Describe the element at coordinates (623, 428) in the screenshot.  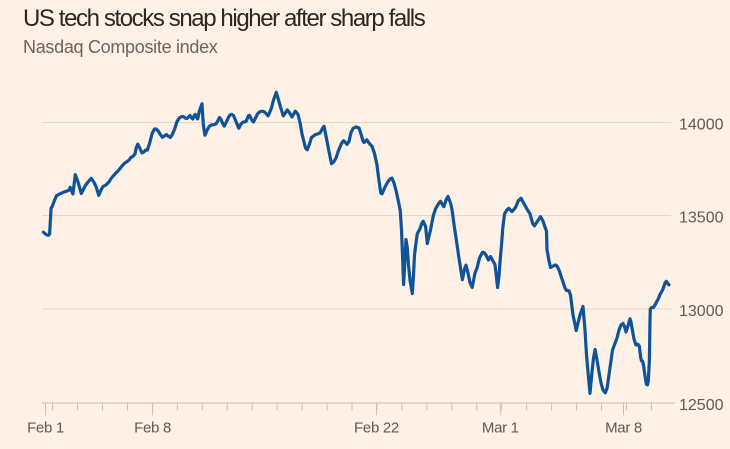
I see `svg-text: Mar 8` at that location.